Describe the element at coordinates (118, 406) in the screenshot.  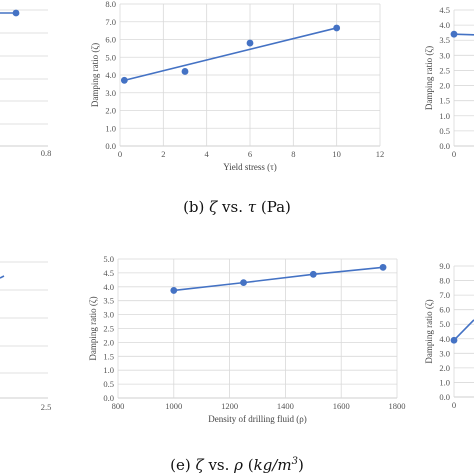
I see `x-tick-label: 800` at that location.